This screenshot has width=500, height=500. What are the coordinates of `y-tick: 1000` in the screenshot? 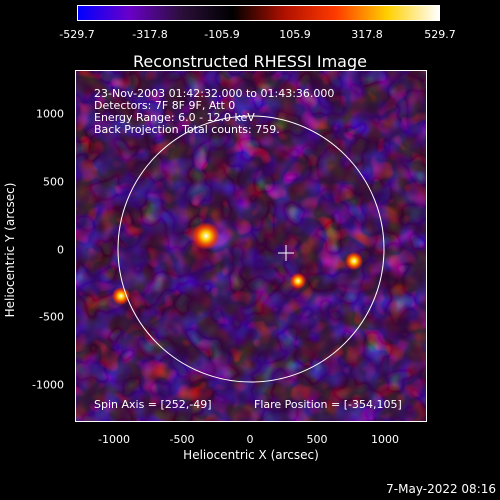 It's located at (50, 114).